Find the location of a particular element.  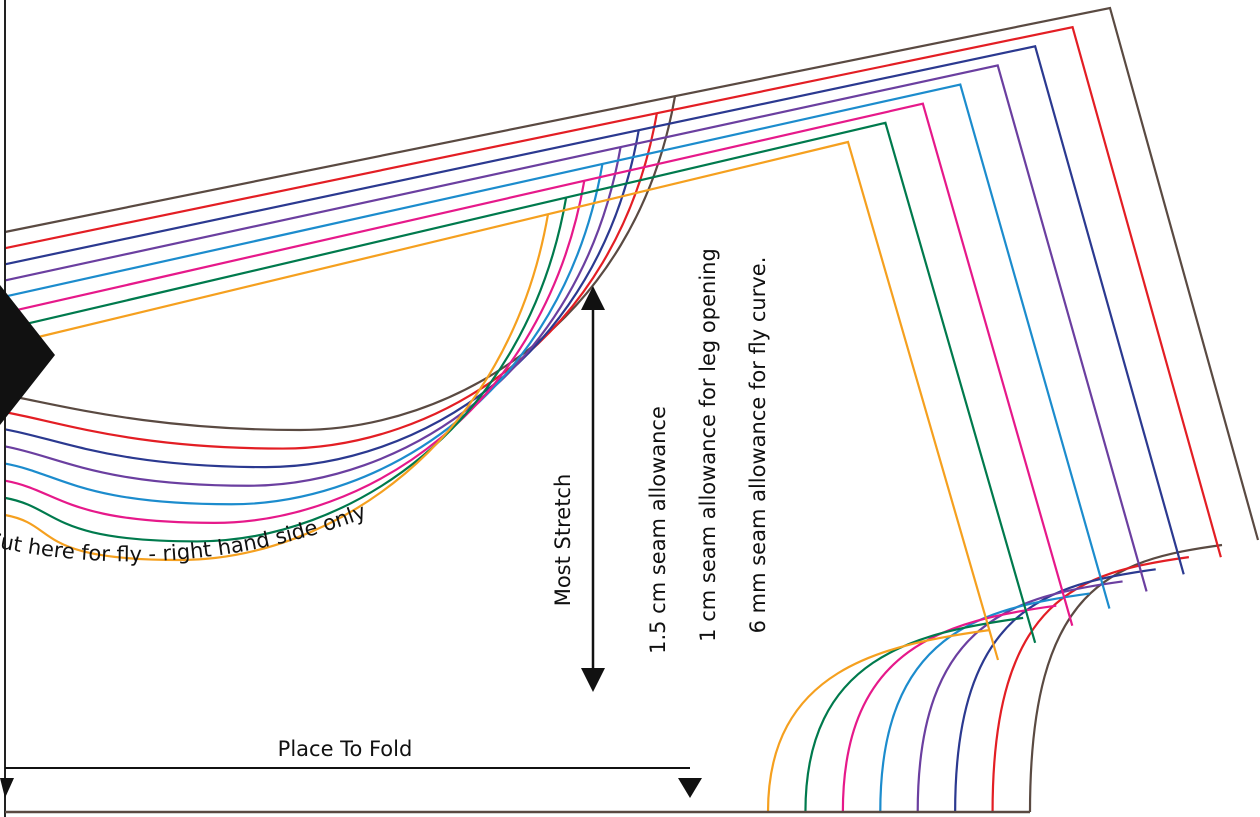

fly-cut-label: Cut here for fly - right hand side only is located at coordinates (184, 532).